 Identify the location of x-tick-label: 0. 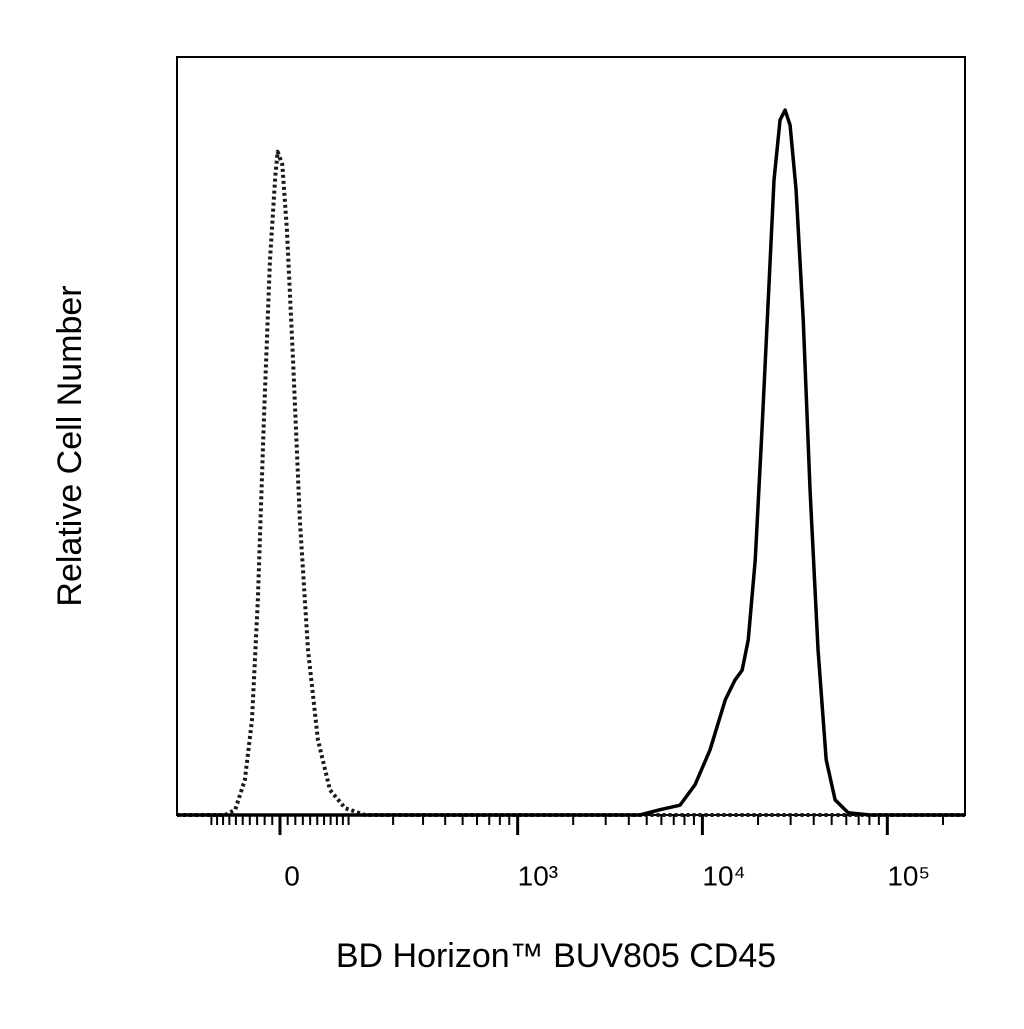
(292, 875).